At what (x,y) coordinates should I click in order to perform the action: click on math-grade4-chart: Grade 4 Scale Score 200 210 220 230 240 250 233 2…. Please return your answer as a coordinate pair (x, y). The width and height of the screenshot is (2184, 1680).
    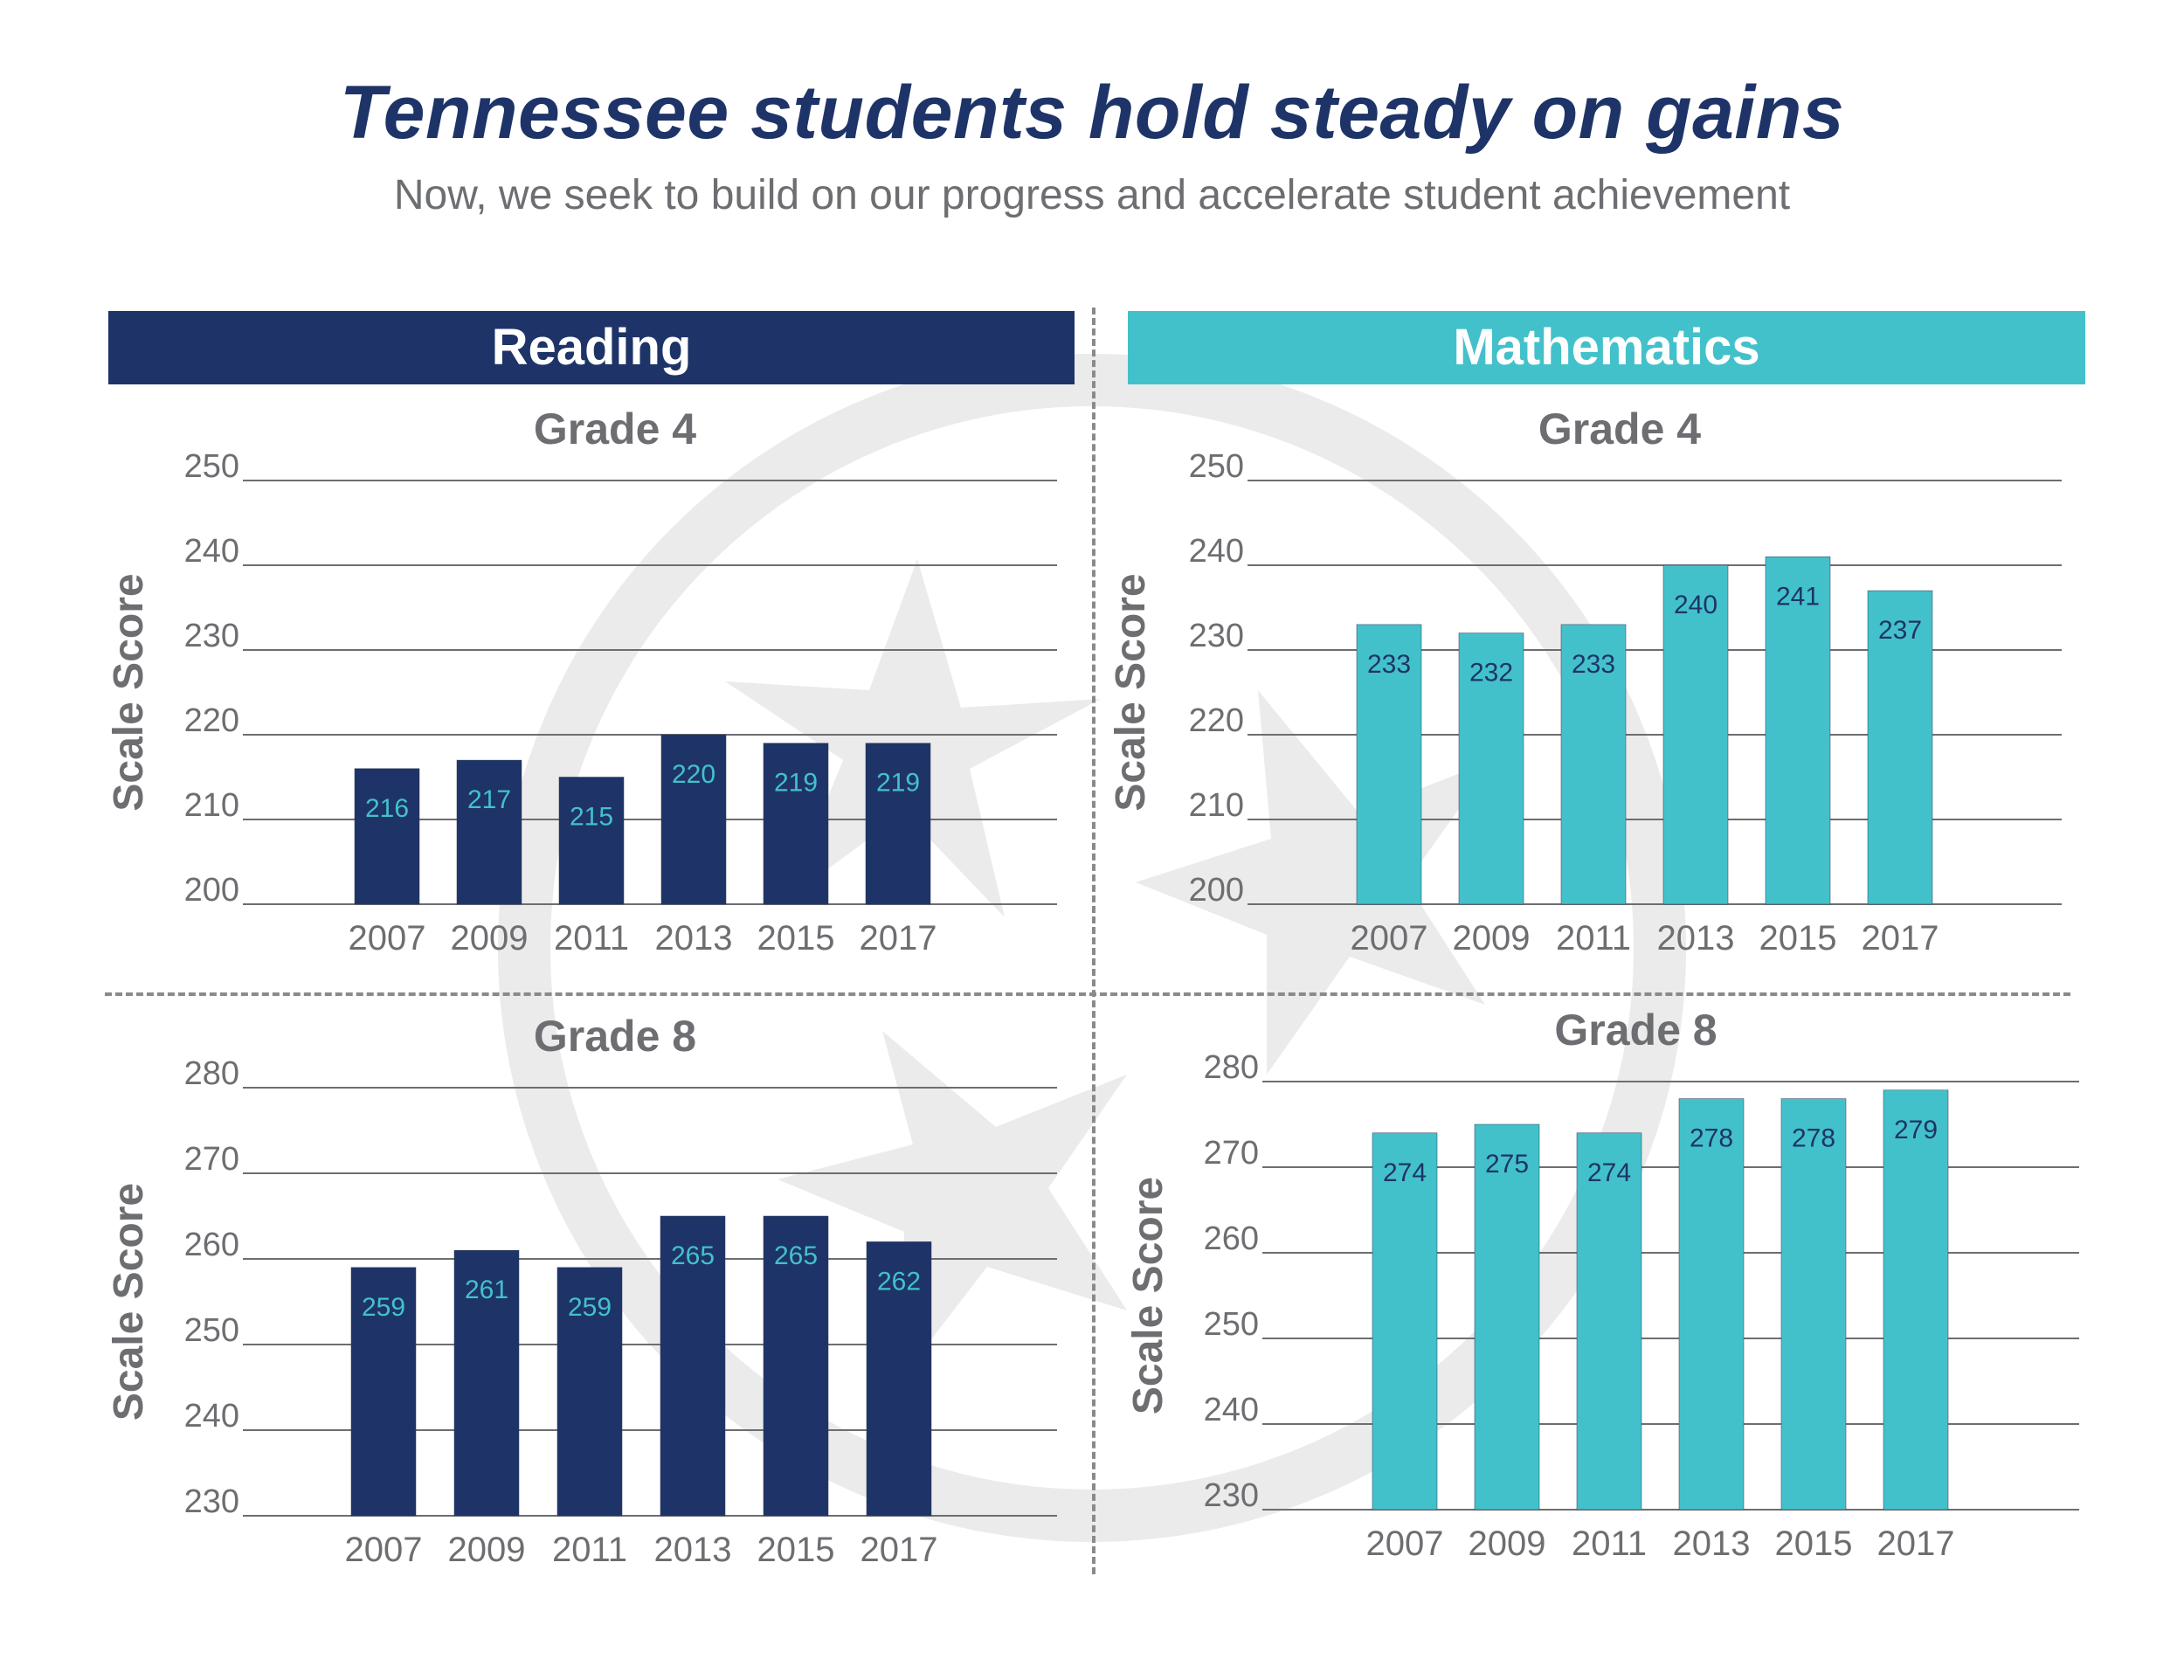
    Looking at the image, I should click on (1585, 681).